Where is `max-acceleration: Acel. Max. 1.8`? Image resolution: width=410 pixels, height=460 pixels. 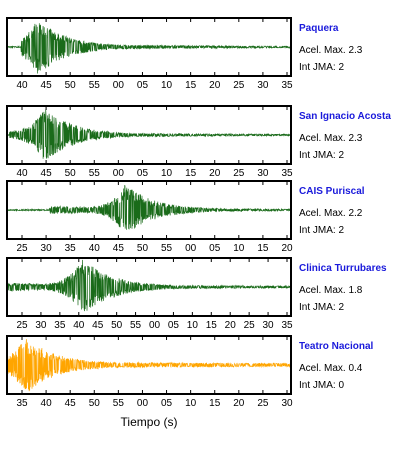 max-acceleration: Acel. Max. 1.8 is located at coordinates (331, 290).